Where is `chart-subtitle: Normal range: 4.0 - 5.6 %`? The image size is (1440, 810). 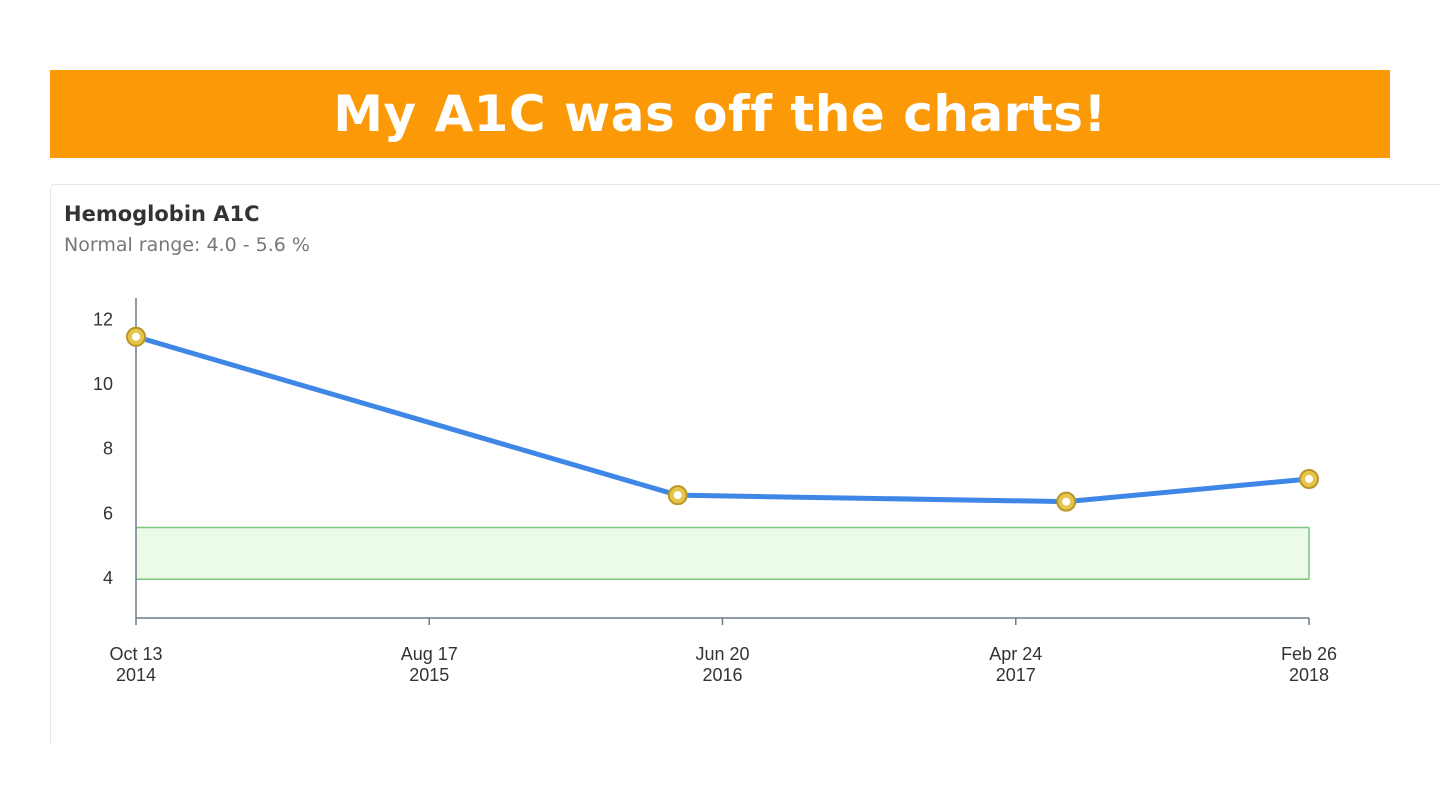
chart-subtitle: Normal range: 4.0 - 5.6 % is located at coordinates (187, 245).